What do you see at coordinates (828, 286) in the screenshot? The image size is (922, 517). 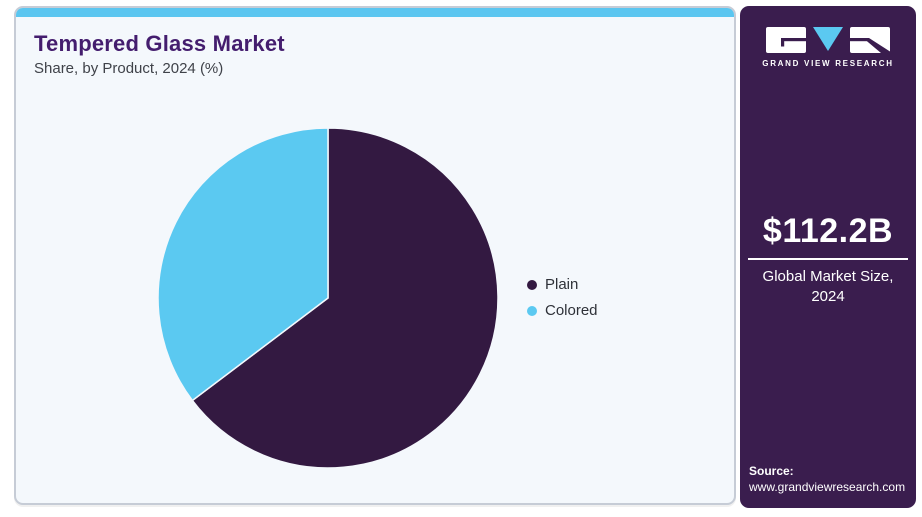 I see `market-size-caption: Global Market Size, 2024` at bounding box center [828, 286].